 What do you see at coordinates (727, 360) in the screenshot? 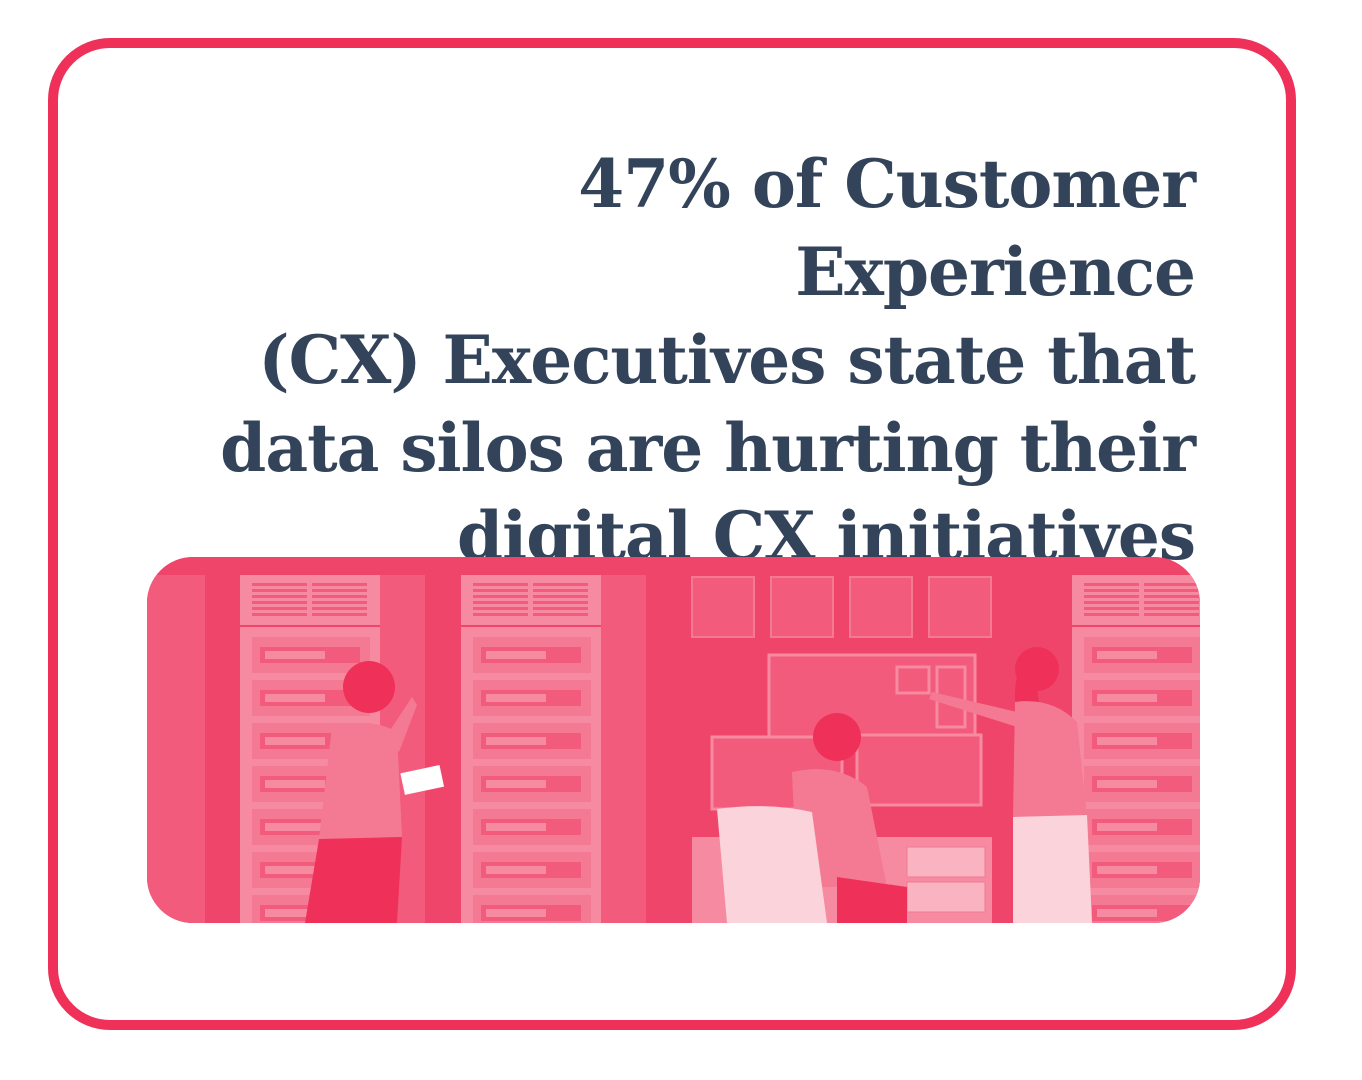
I see `headline-line: (CX) Executives state that` at bounding box center [727, 360].